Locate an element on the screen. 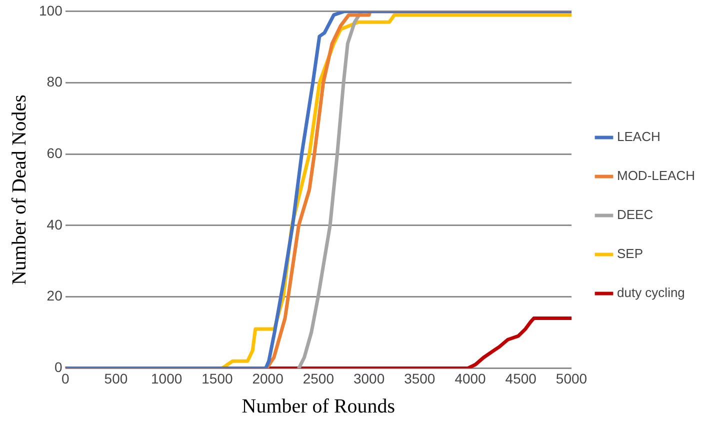  y-tick-label: 100 is located at coordinates (51, 10).